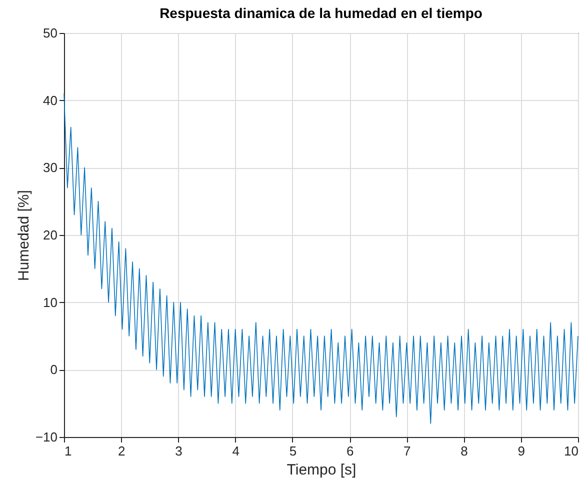 The height and width of the screenshot is (488, 587). I want to click on y-tick-label: 10, so click(50, 302).